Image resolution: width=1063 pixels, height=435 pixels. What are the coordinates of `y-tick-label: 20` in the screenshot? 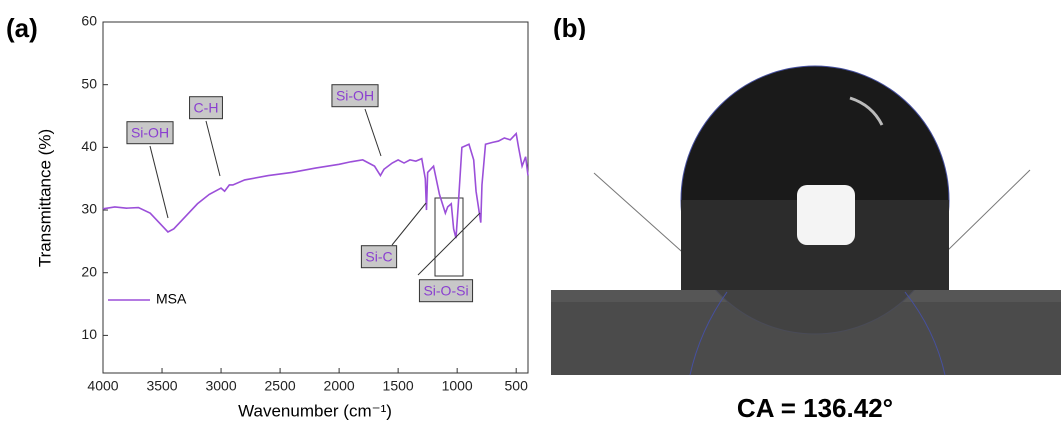 It's located at (89, 271).